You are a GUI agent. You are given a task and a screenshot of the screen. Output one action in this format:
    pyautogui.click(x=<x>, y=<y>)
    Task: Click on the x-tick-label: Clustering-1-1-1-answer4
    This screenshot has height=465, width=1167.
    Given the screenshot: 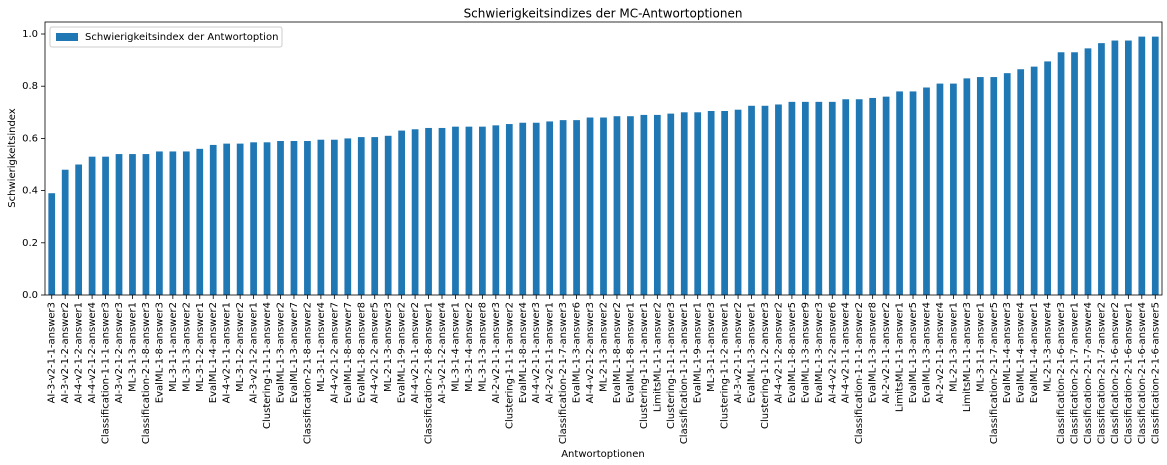 What is the action you would take?
    pyautogui.click(x=267, y=365)
    